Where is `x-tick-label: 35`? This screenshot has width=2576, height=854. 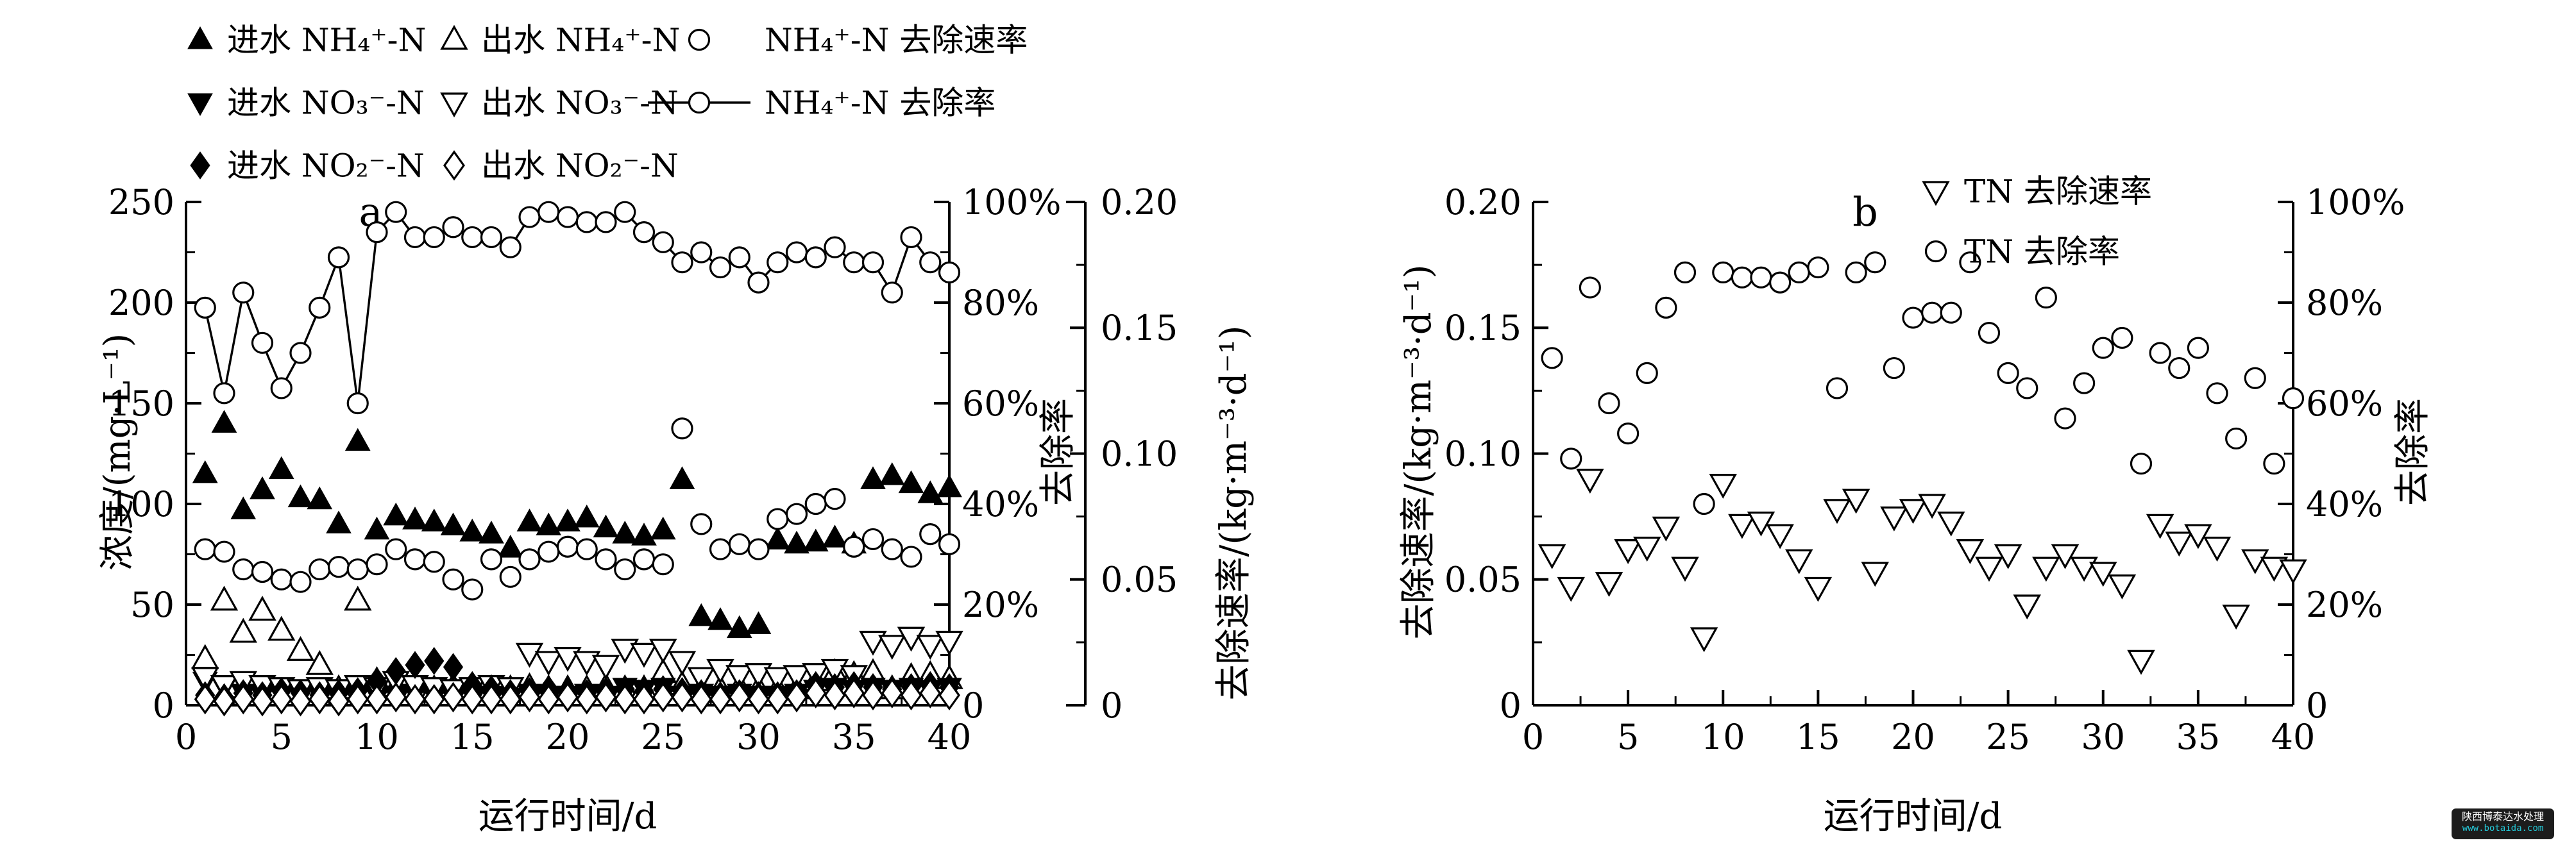
x-tick-label: 35 is located at coordinates (2198, 737).